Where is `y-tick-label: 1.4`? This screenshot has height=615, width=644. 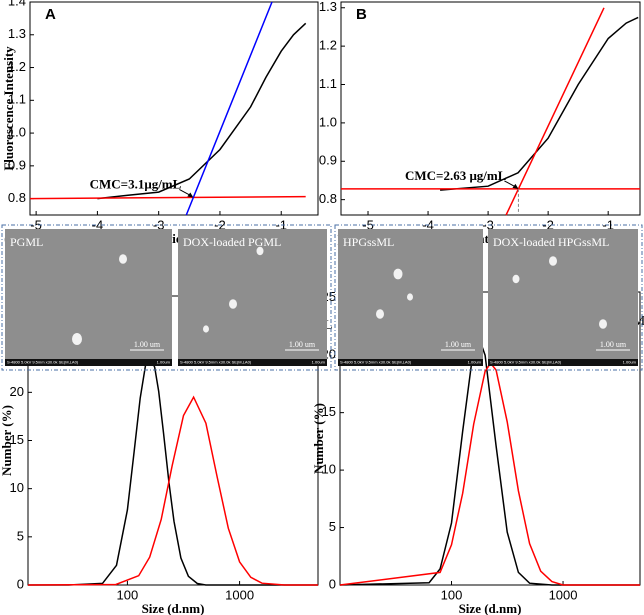
y-tick-label: 1.4 is located at coordinates (17, 4).